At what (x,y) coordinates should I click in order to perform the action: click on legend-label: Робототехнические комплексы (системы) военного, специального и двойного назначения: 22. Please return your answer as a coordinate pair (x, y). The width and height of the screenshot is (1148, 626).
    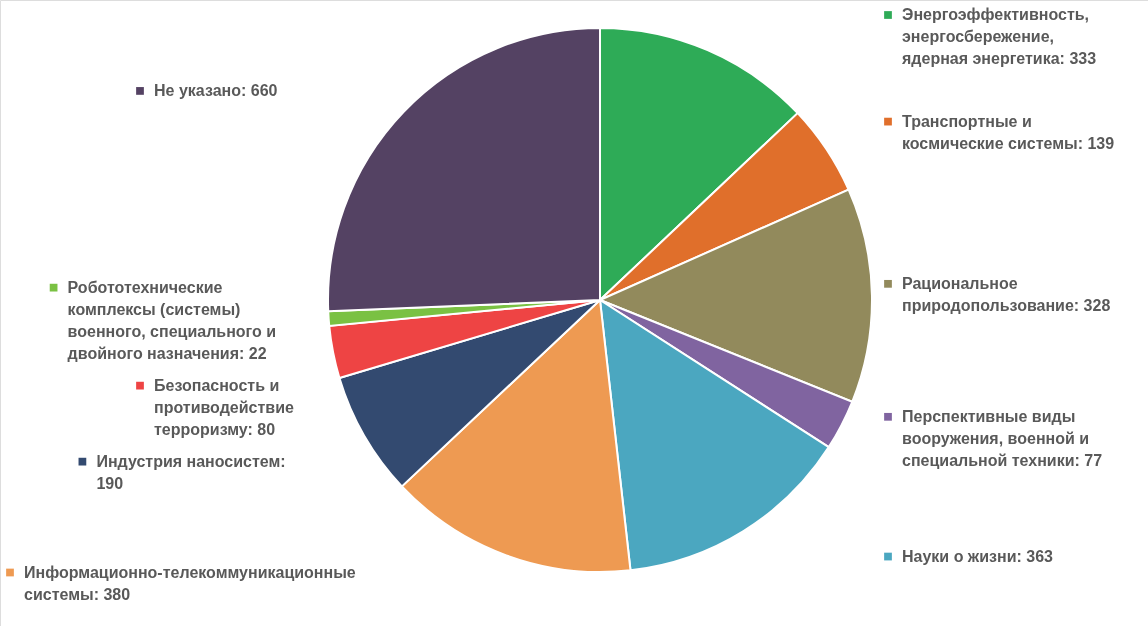
    Looking at the image, I should click on (172, 320).